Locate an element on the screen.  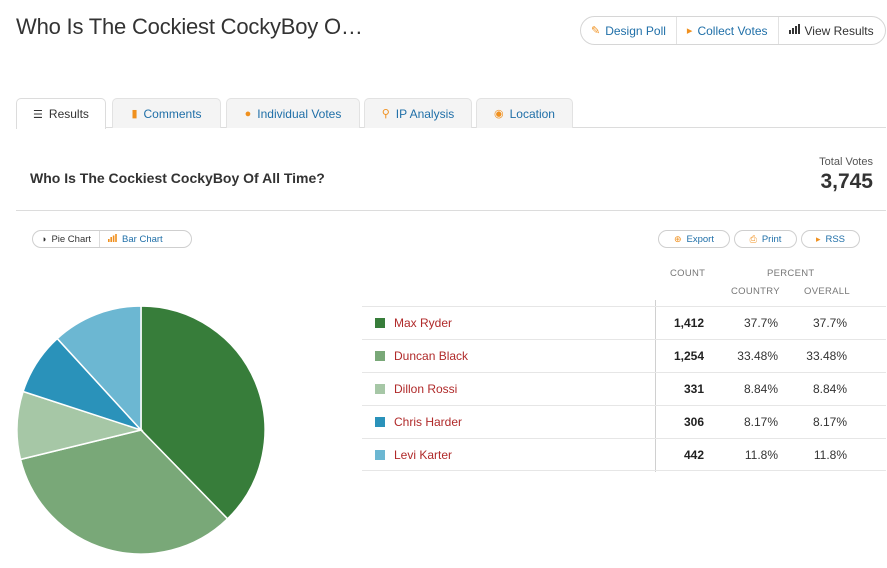
tab-results: ☰ Results is located at coordinates (61, 113).